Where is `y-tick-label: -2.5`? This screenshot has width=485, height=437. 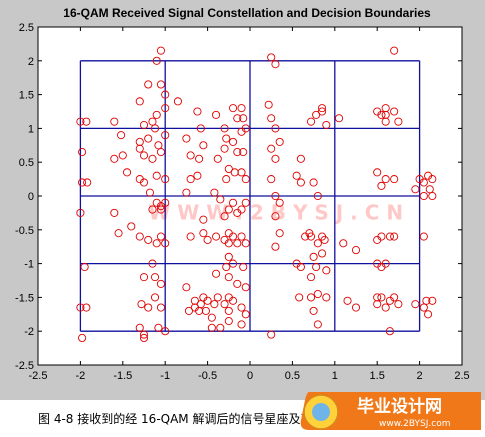
y-tick-label: -2.5 is located at coordinates (24, 366).